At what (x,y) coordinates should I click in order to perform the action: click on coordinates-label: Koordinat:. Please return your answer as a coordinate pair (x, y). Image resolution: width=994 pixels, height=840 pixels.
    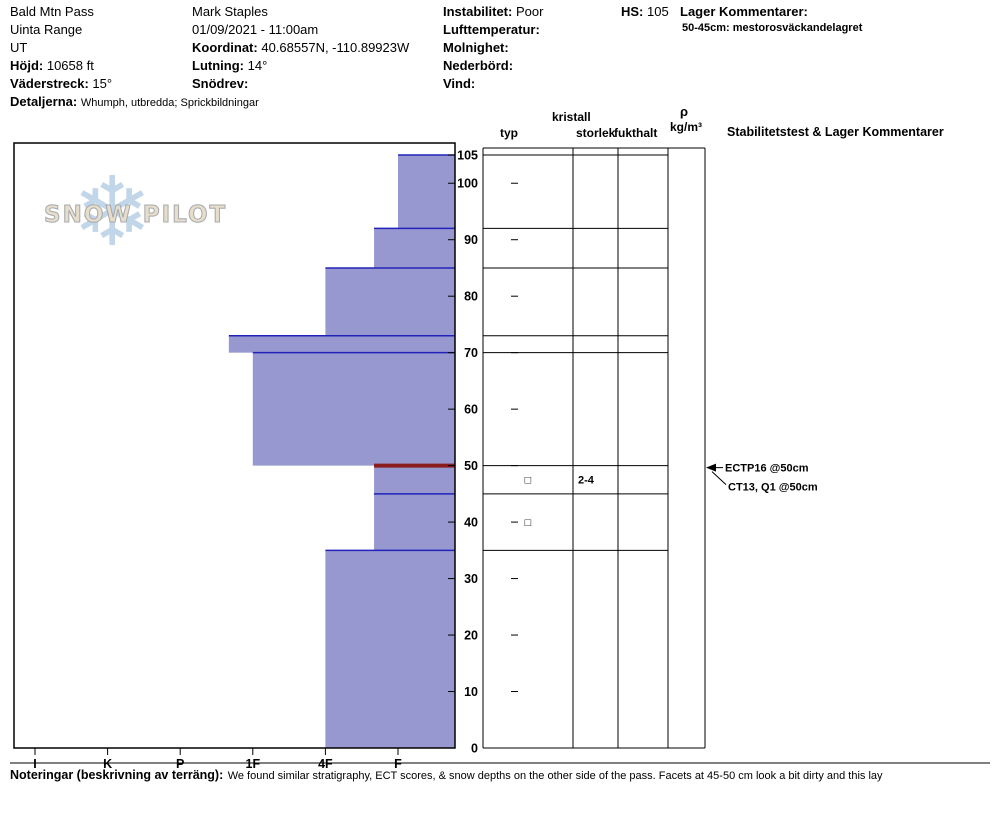
    Looking at the image, I should click on (225, 47).